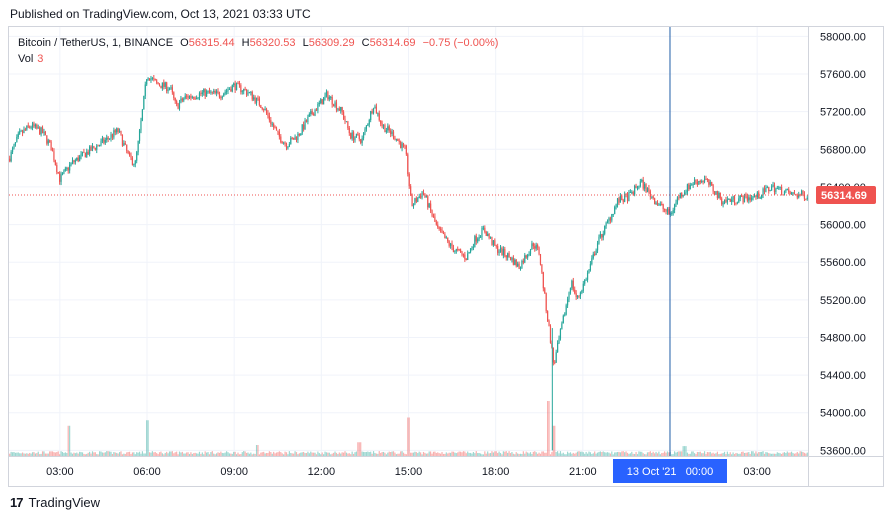 Image resolution: width=892 pixels, height=521 pixels. I want to click on tradingview-brand: TradingView, so click(64, 502).